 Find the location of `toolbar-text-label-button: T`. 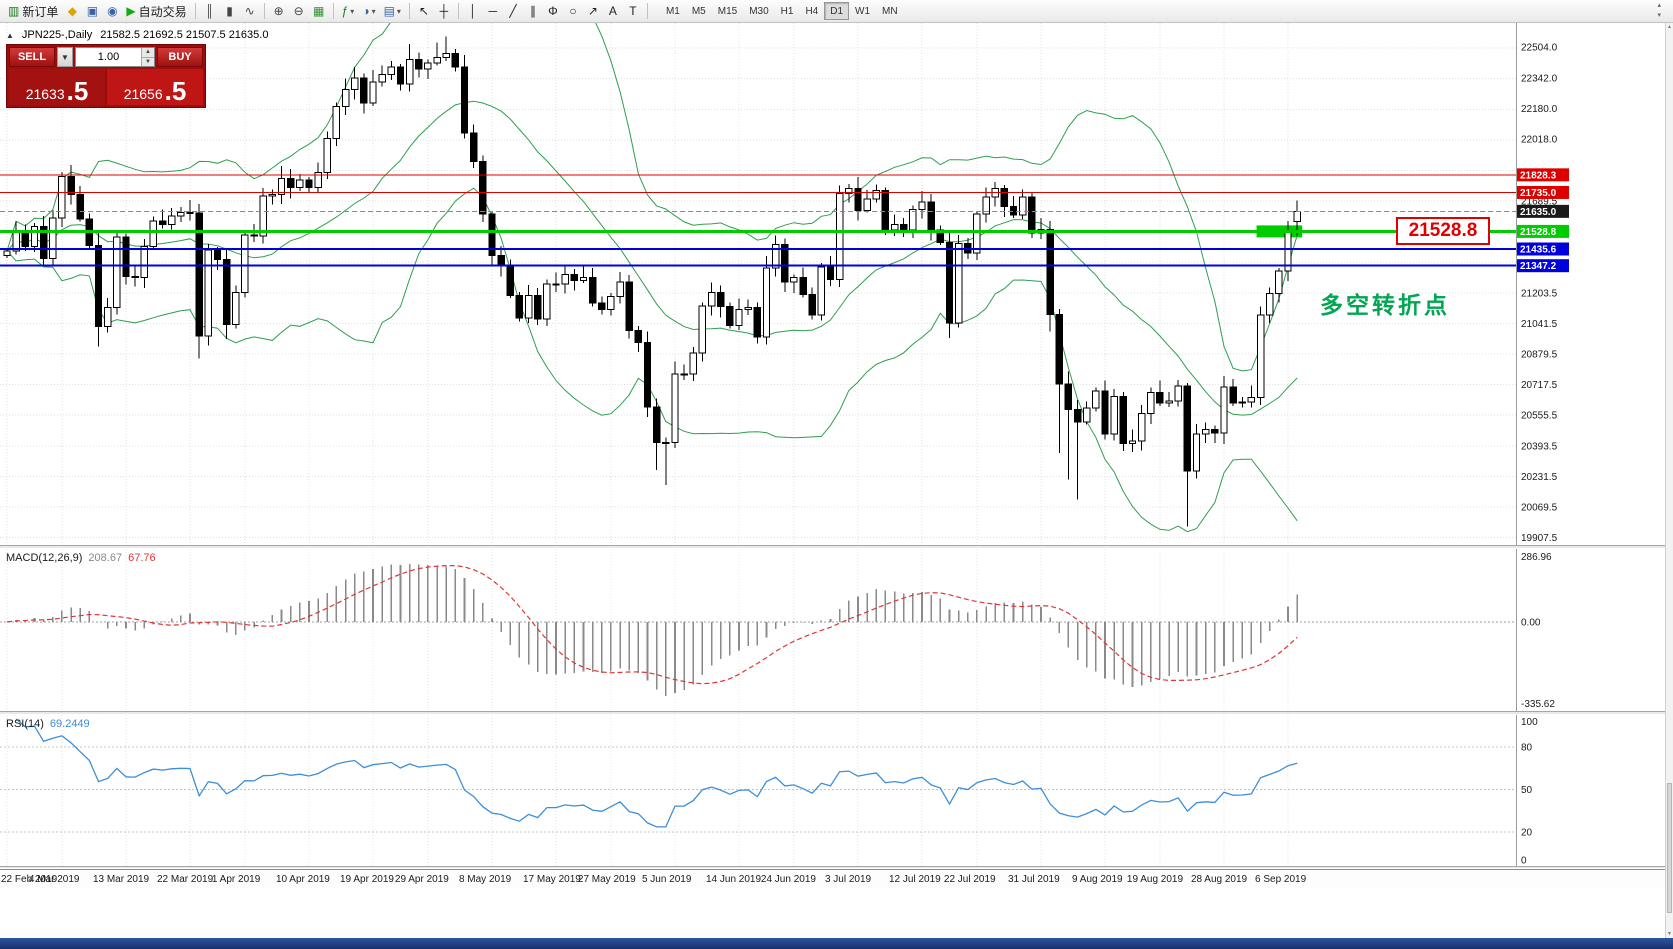

toolbar-text-label-button: T is located at coordinates (633, 11).